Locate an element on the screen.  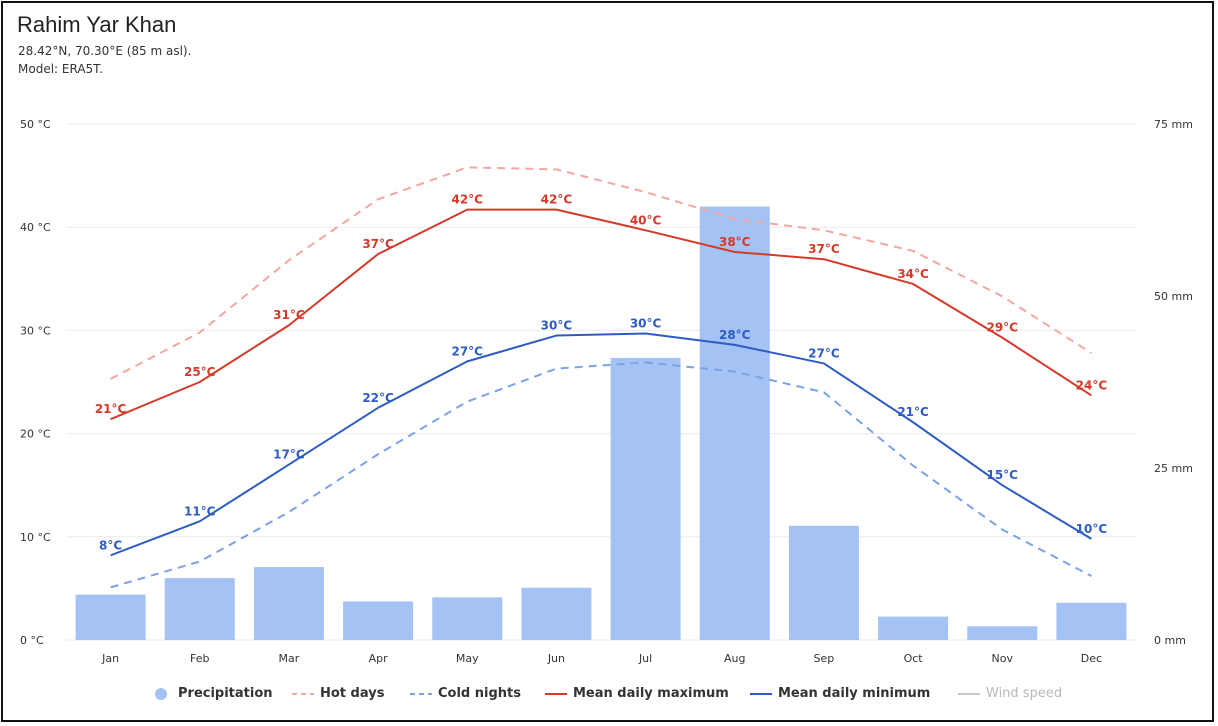
mean-daily-minimum-label: 17°C is located at coordinates (289, 455).